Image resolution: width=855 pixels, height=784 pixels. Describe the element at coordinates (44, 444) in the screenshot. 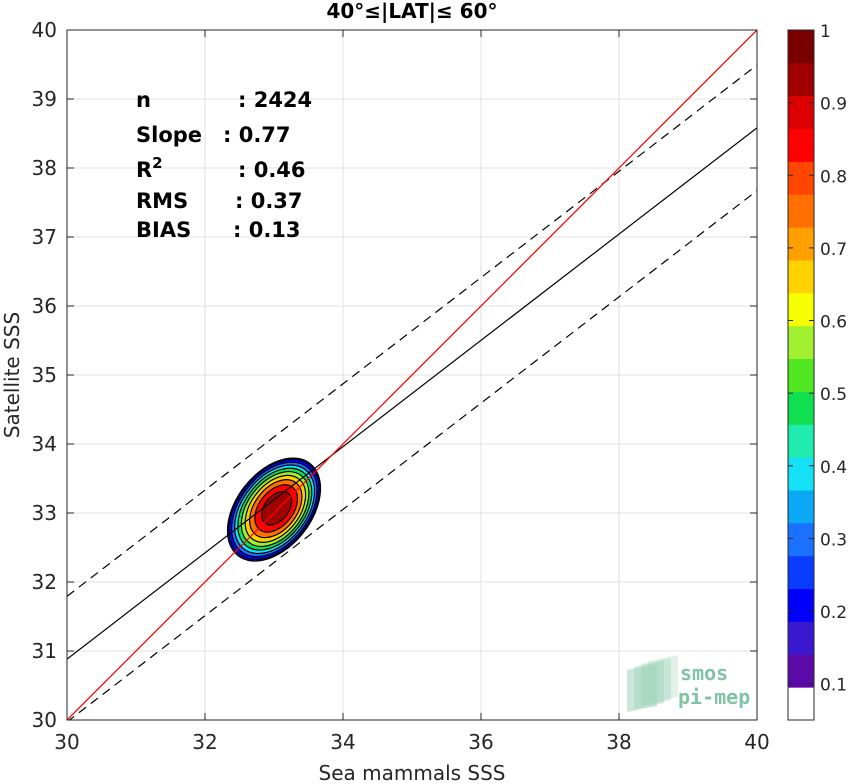

I see `y-tick-label: 34` at that location.